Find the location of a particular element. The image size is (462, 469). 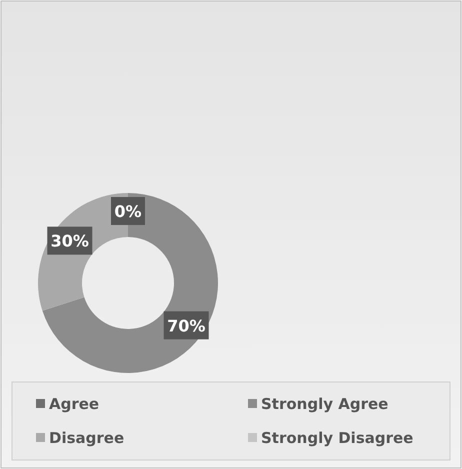

legend-label: Strongly Agree is located at coordinates (324, 404).